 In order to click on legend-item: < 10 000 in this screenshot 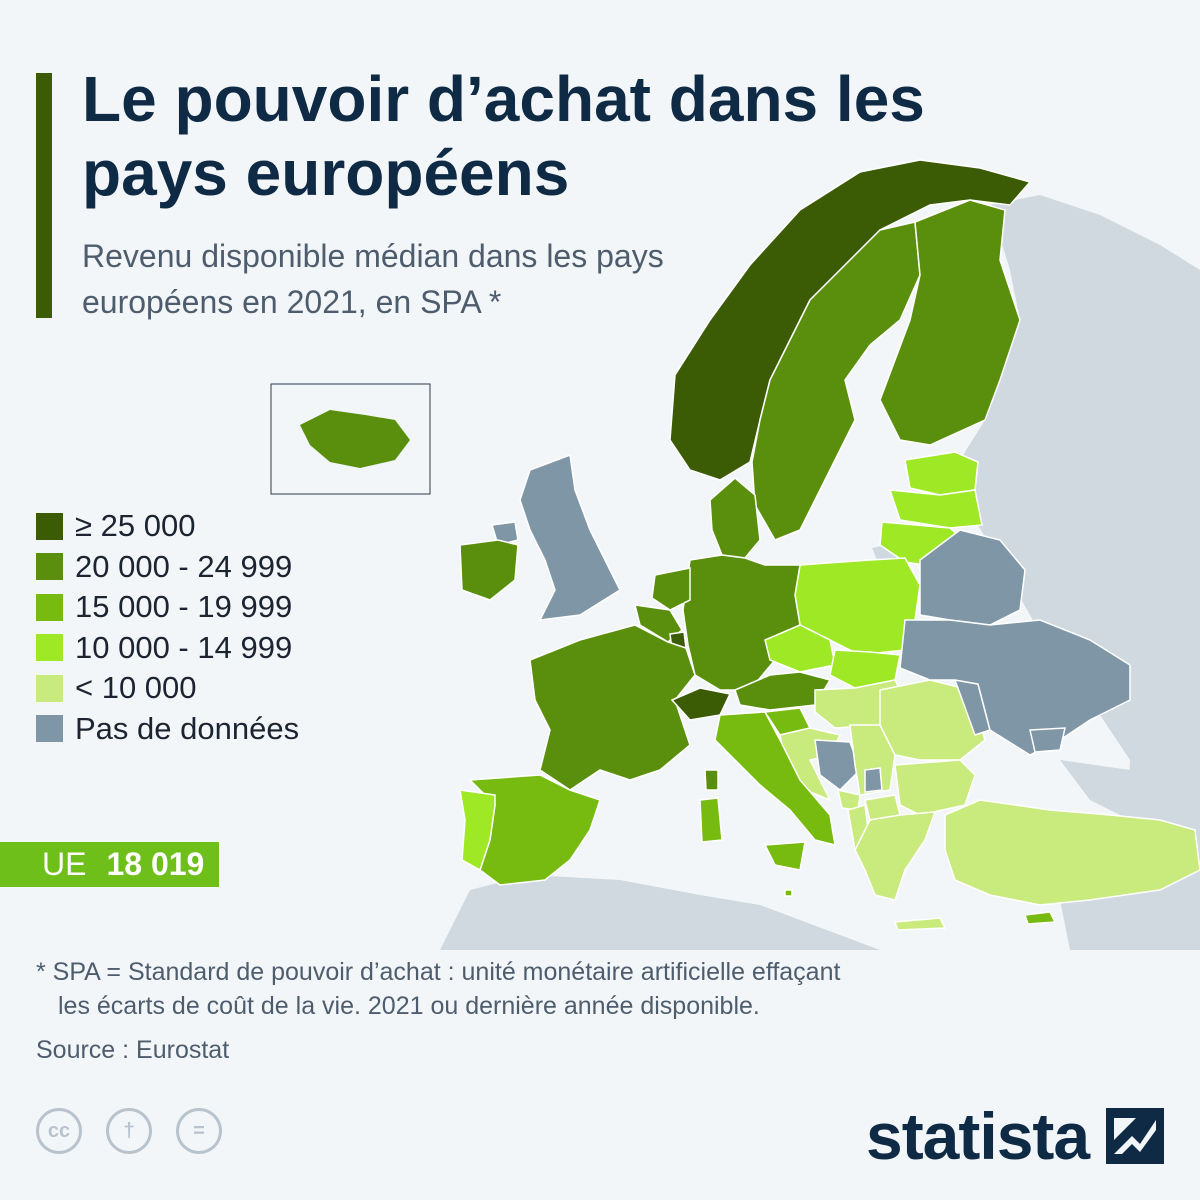, I will do `click(167, 688)`.